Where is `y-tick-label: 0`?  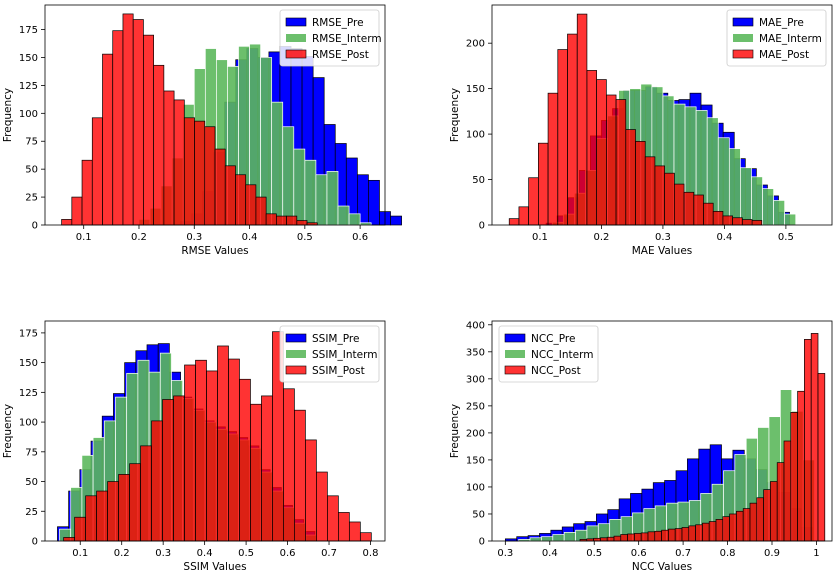
y-tick-label: 0 is located at coordinates (482, 226).